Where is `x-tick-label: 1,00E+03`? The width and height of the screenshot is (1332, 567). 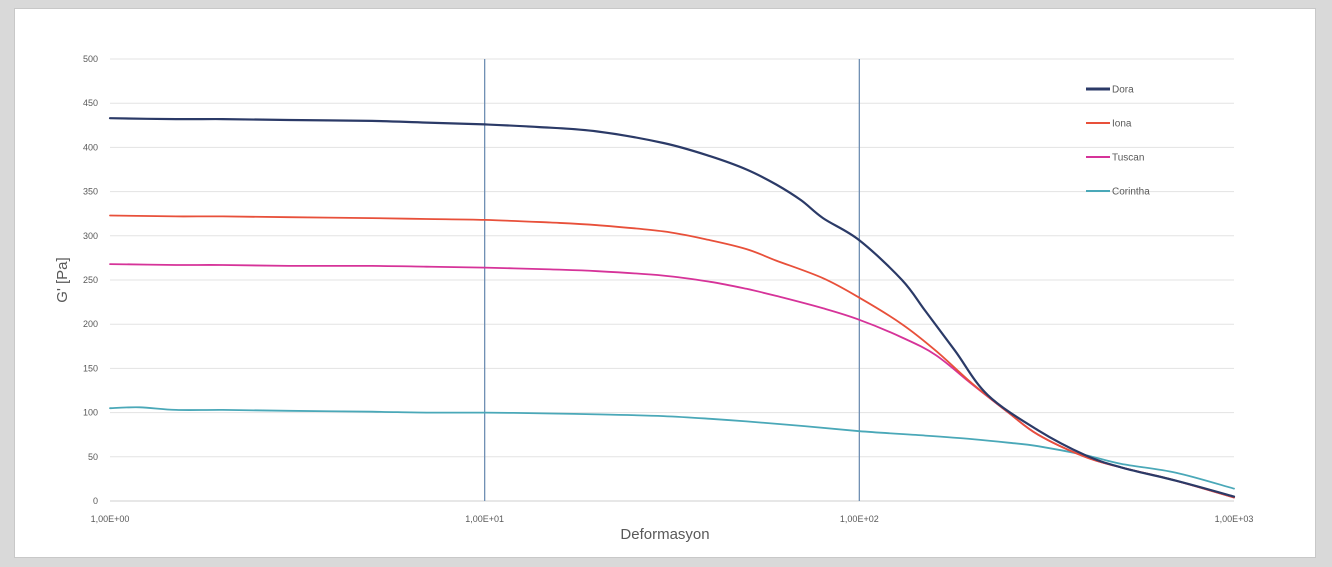 x-tick-label: 1,00E+03 is located at coordinates (1234, 519).